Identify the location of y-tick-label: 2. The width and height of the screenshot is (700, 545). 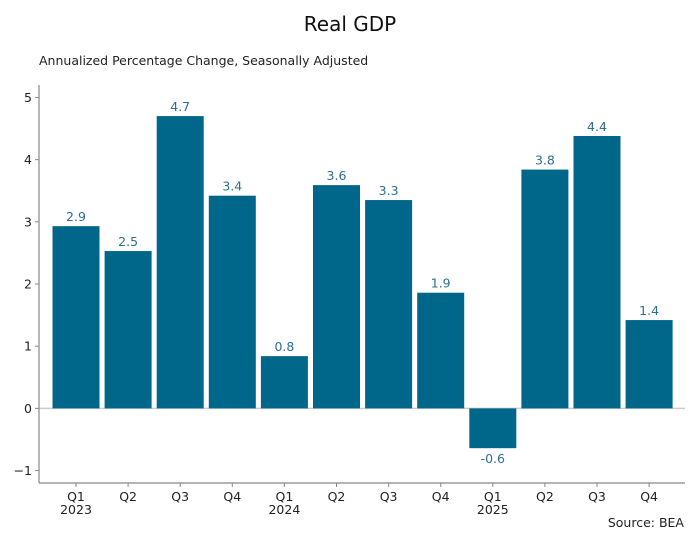
(28, 284).